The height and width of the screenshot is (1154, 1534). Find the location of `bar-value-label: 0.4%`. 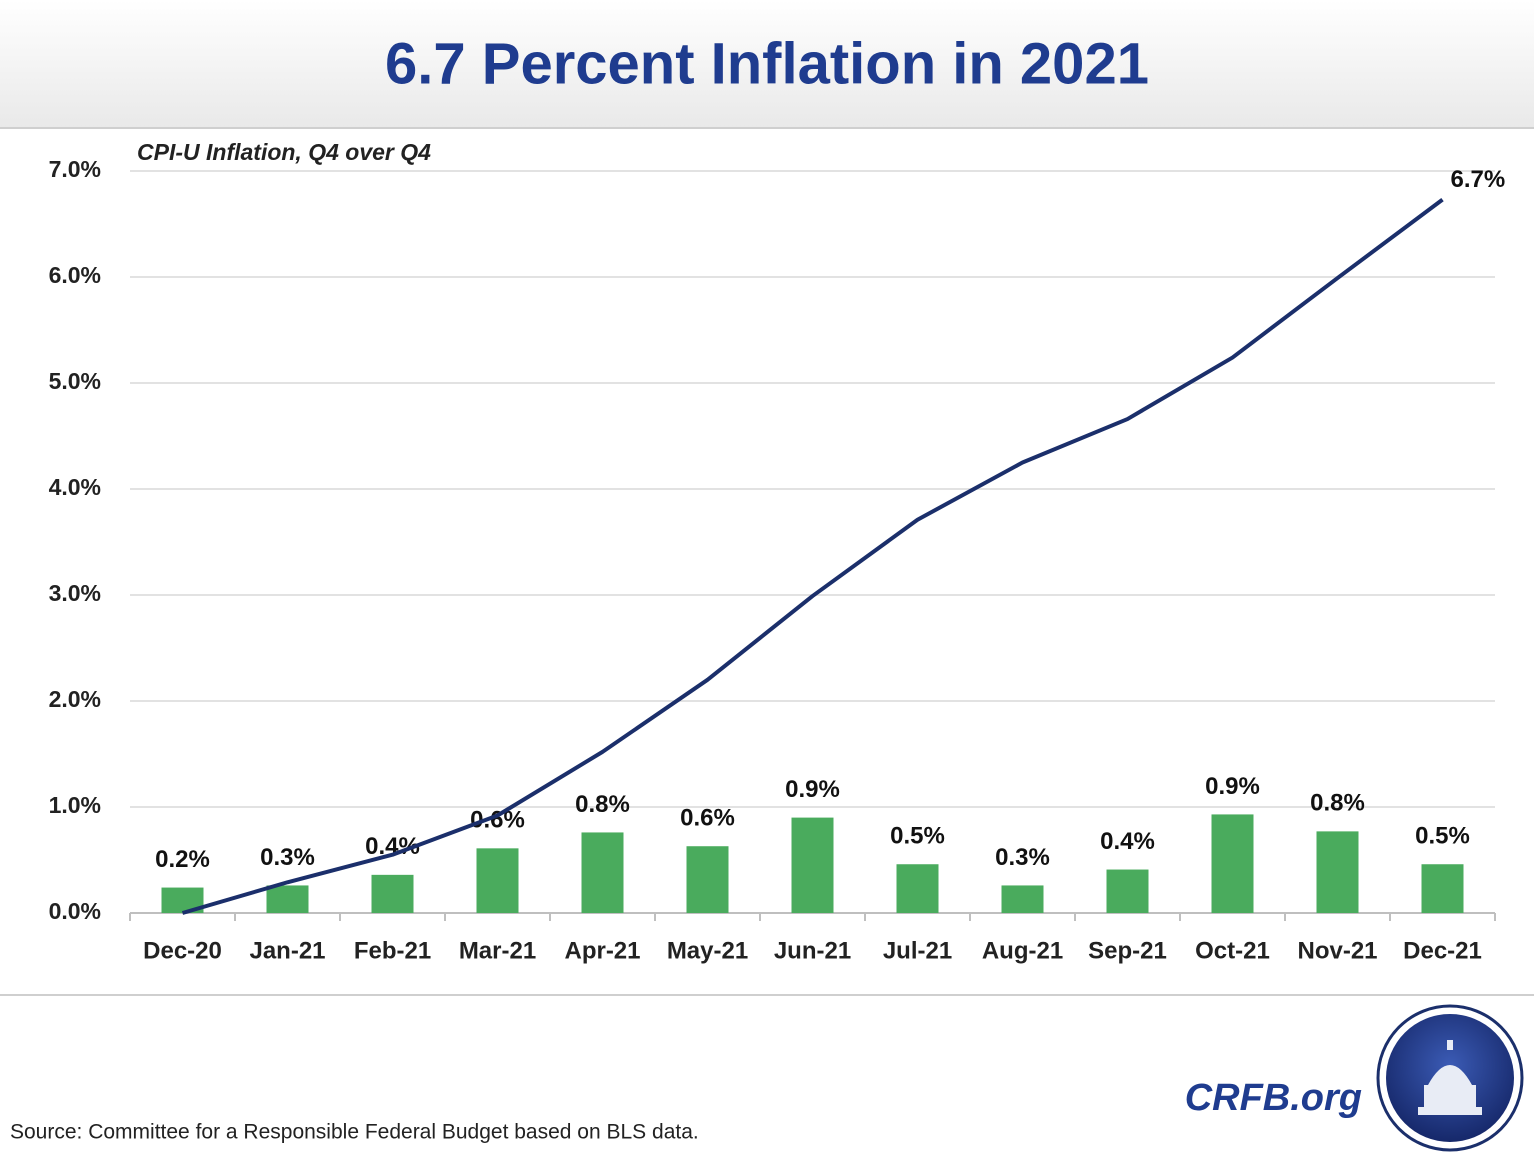

bar-value-label: 0.4% is located at coordinates (1127, 841).